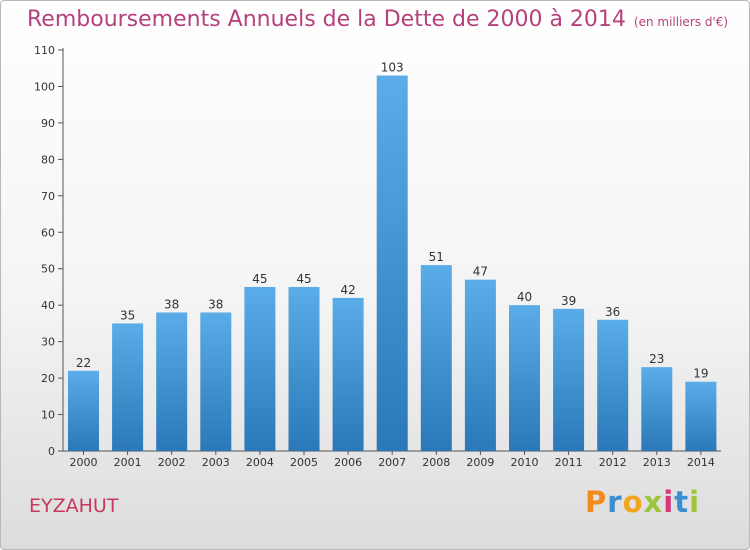 This screenshot has height=550, width=750. Describe the element at coordinates (612, 312) in the screenshot. I see `data-label: 36` at that location.